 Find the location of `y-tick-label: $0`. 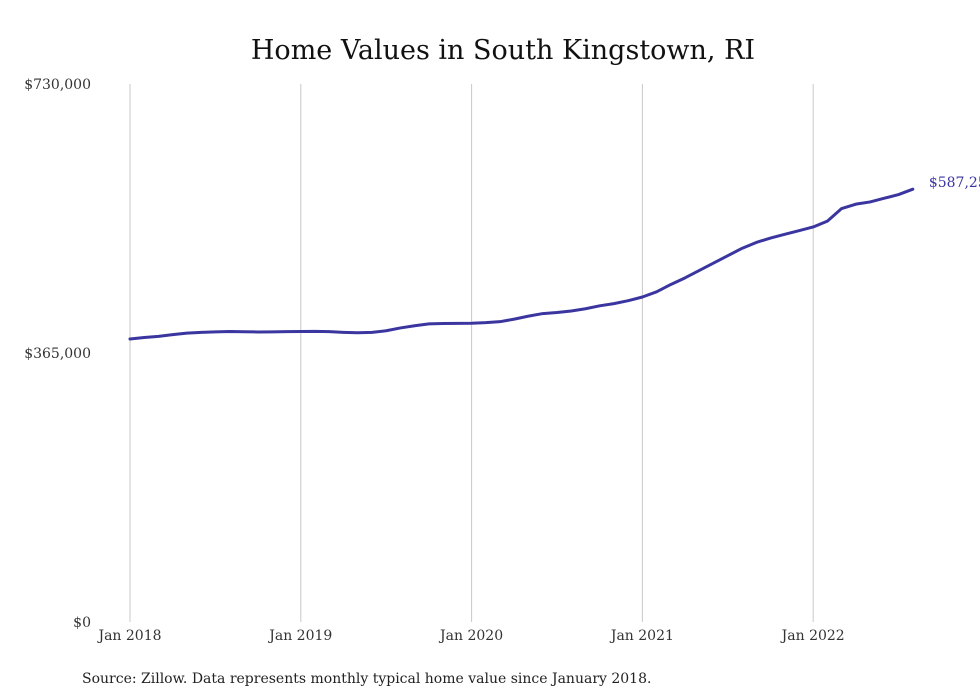

y-tick-label: $0 is located at coordinates (82, 623).